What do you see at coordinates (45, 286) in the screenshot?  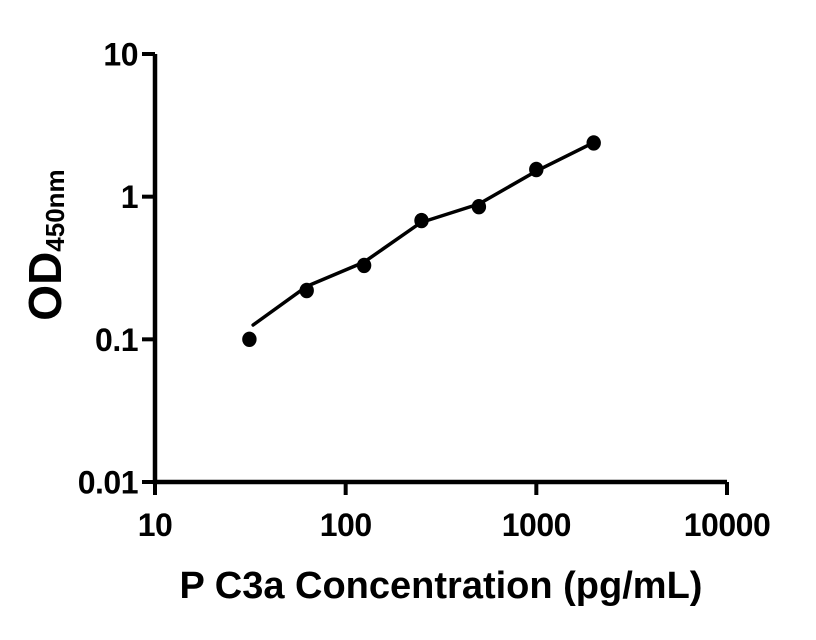 I see `y-axis-title-main: OD` at bounding box center [45, 286].